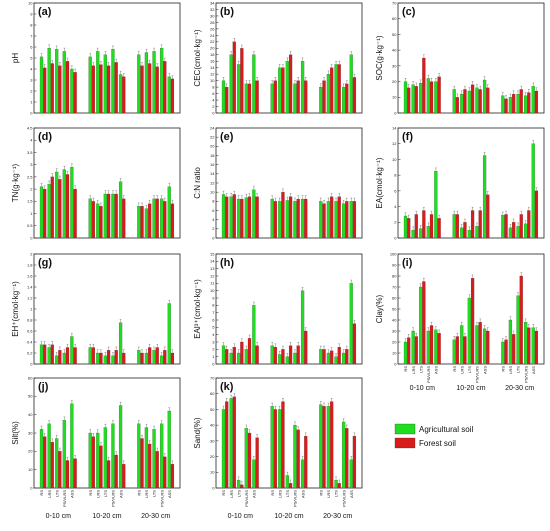 The height and width of the screenshot is (531, 550). I want to click on y-tick-label: 10, so click(30, 469).